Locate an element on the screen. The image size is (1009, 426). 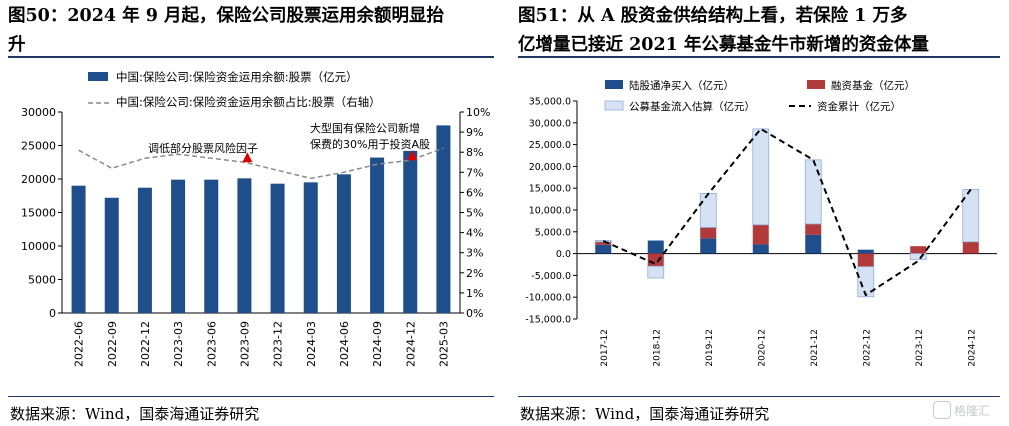
y-tick-label: 15,000.0 is located at coordinates (550, 189).